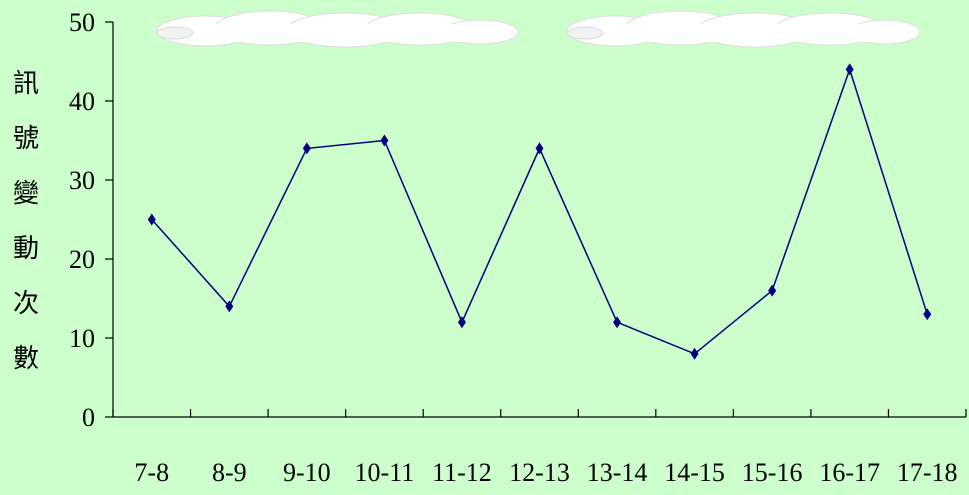 This screenshot has width=969, height=495. I want to click on y-axis-label-char: 變, so click(26, 194).